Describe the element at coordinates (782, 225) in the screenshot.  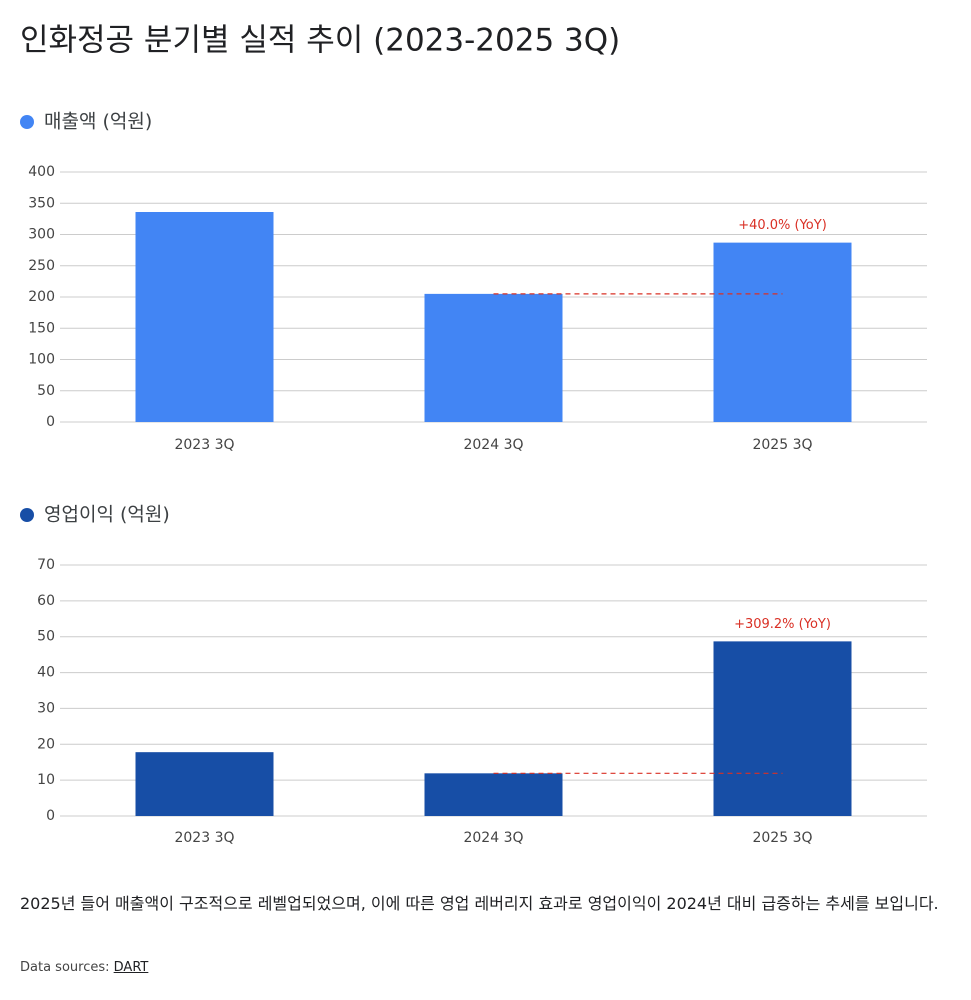
I see `yoy-annotation: +40.0% (YoY)` at that location.